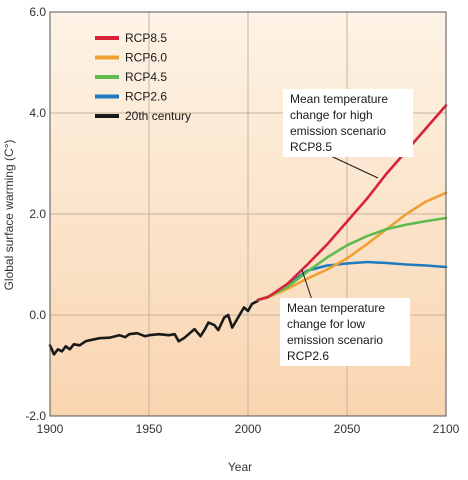 The width and height of the screenshot is (468, 480). I want to click on annotation-low-leader, so click(307, 285).